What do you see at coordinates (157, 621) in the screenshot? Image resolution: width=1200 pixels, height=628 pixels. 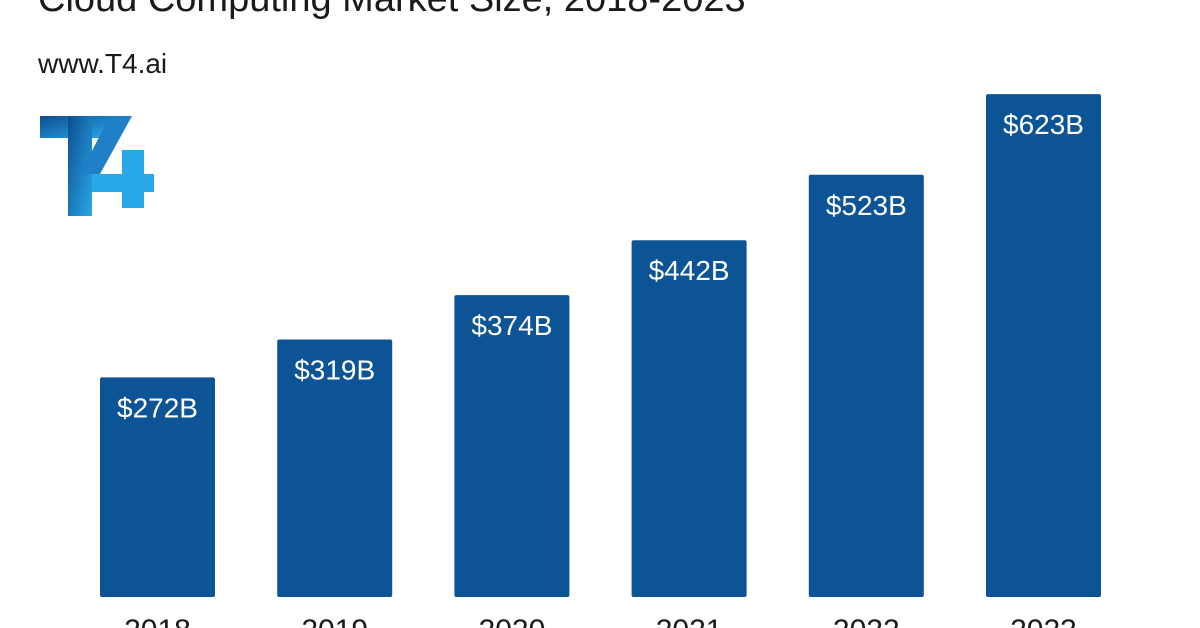 I see `x-tick-label-2018: 2018` at bounding box center [157, 621].